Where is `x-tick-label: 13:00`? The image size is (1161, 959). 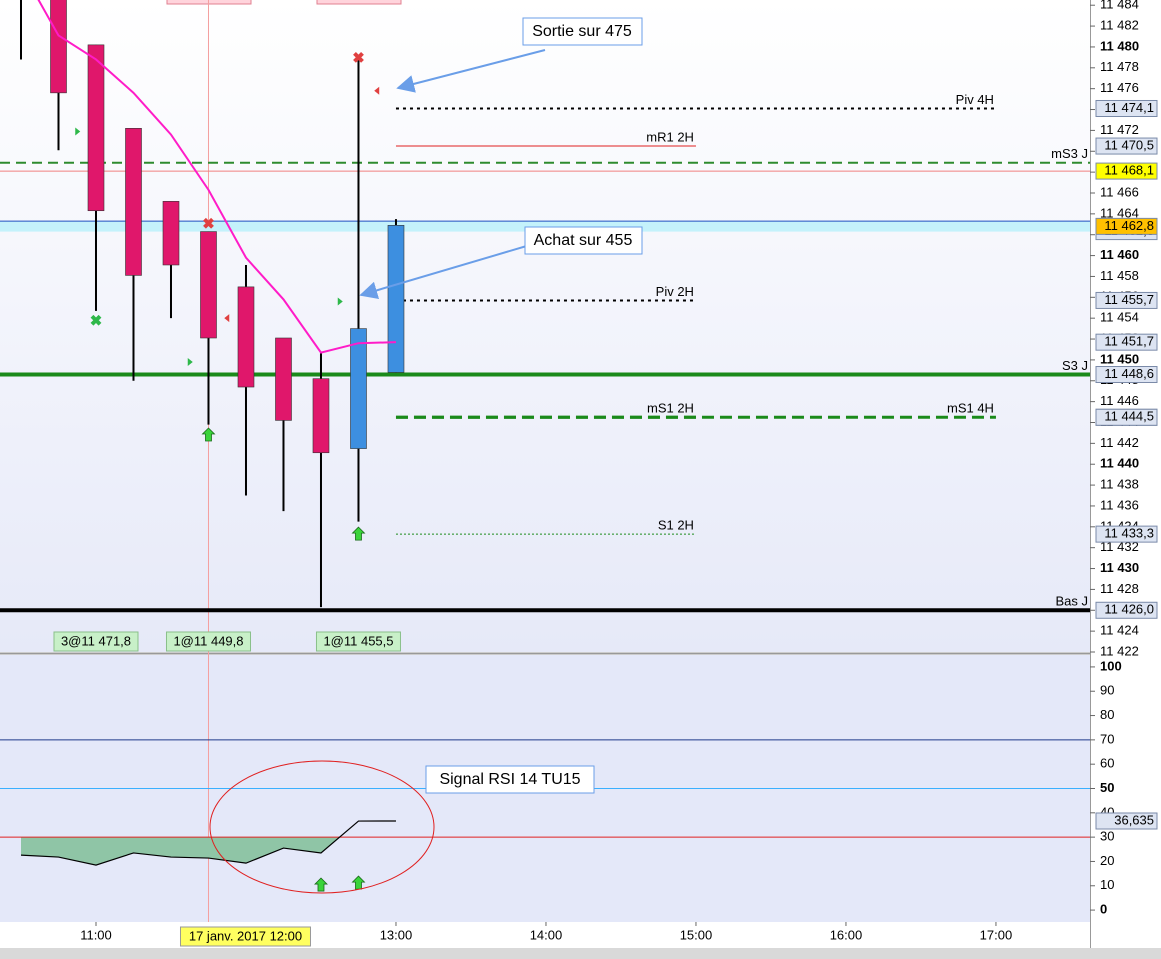
x-tick-label: 13:00 is located at coordinates (396, 934).